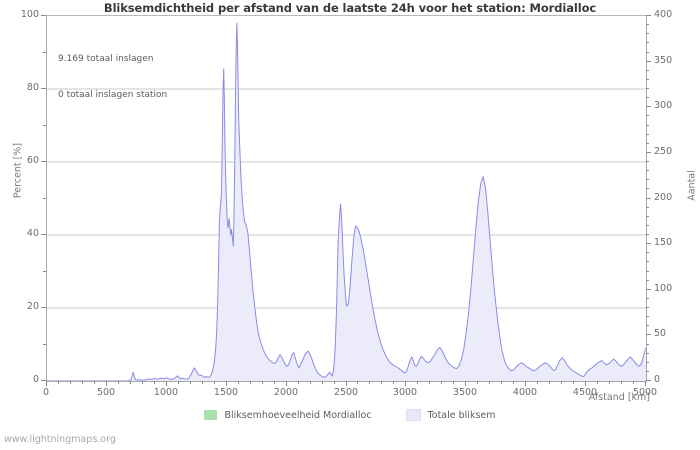 Image resolution: width=700 pixels, height=450 pixels. I want to click on y-tick-label-left: 60, so click(32, 160).